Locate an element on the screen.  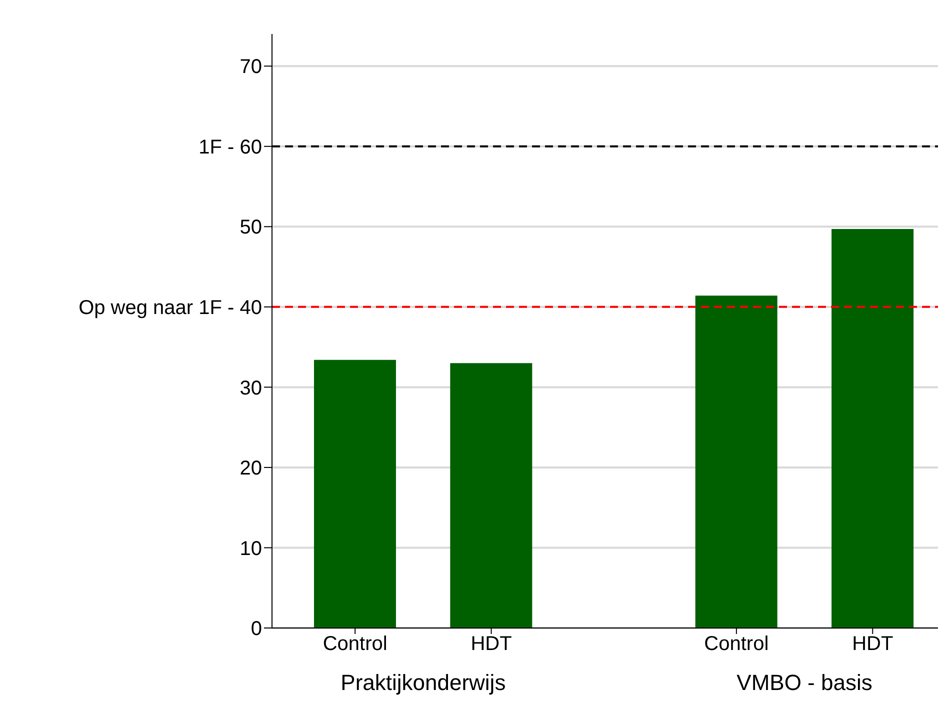
text: Praktijkonderwijs is located at coordinates (423, 683).